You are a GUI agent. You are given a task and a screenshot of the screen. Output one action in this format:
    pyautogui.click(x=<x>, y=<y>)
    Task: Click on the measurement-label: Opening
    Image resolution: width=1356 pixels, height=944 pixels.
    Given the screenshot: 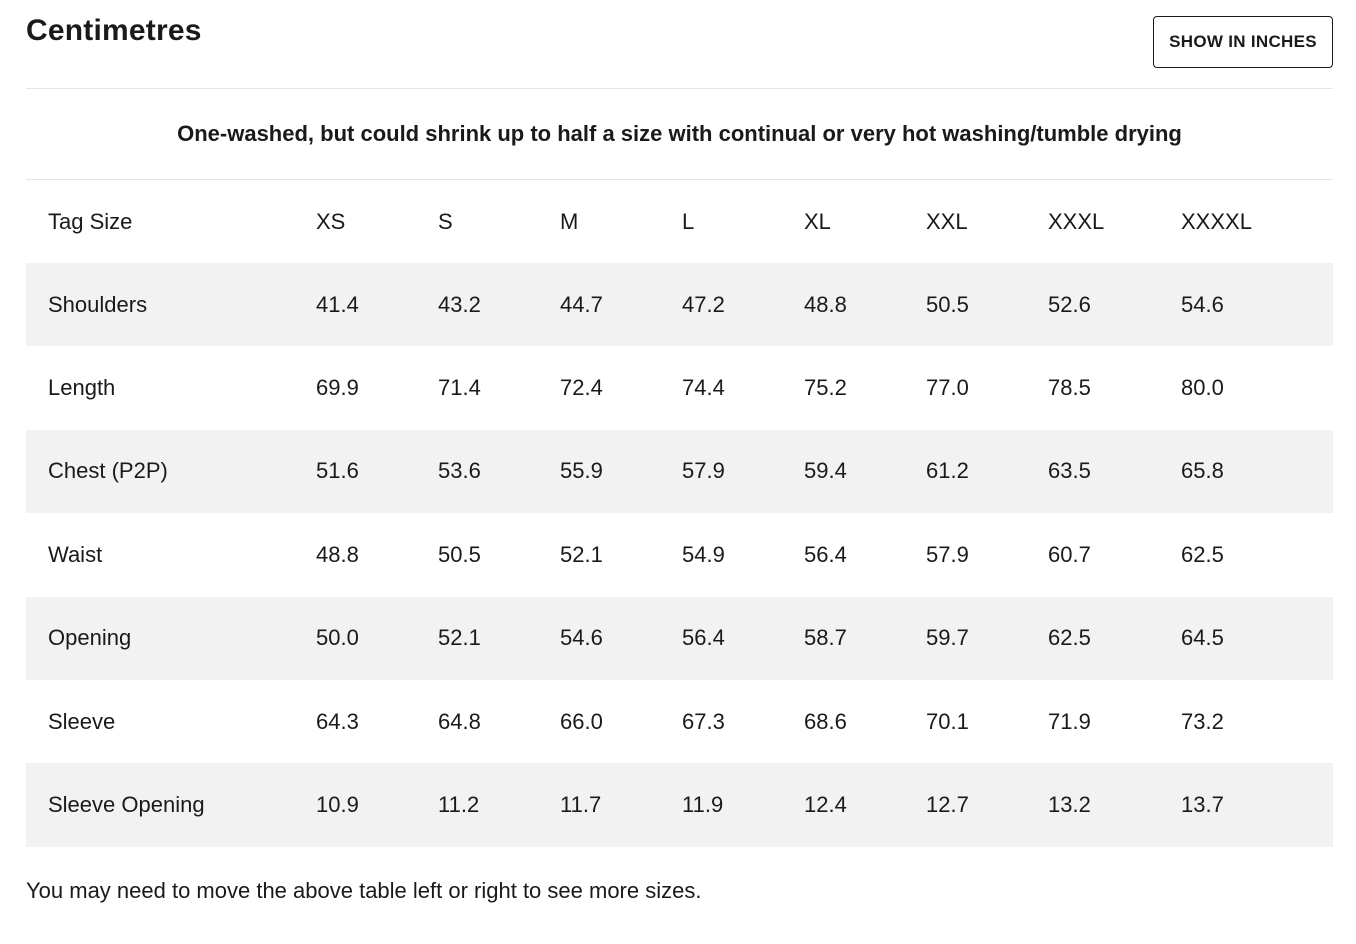 What is the action you would take?
    pyautogui.click(x=90, y=638)
    